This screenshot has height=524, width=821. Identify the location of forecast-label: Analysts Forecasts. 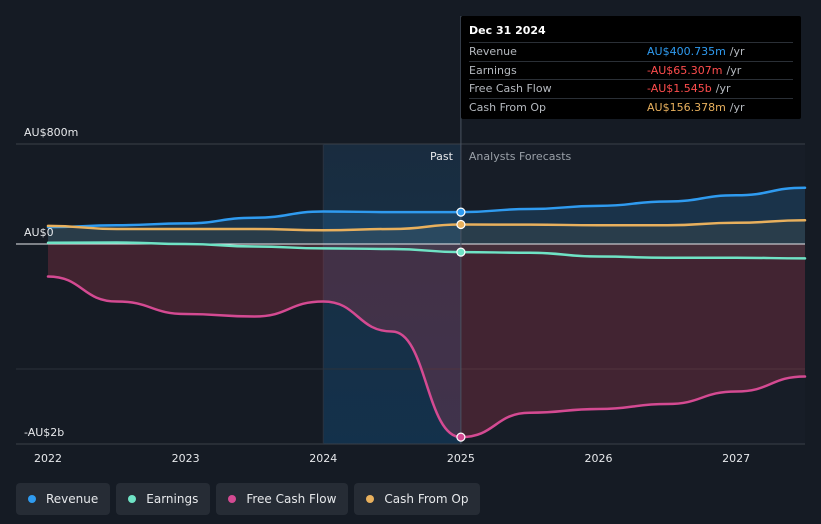
(520, 156).